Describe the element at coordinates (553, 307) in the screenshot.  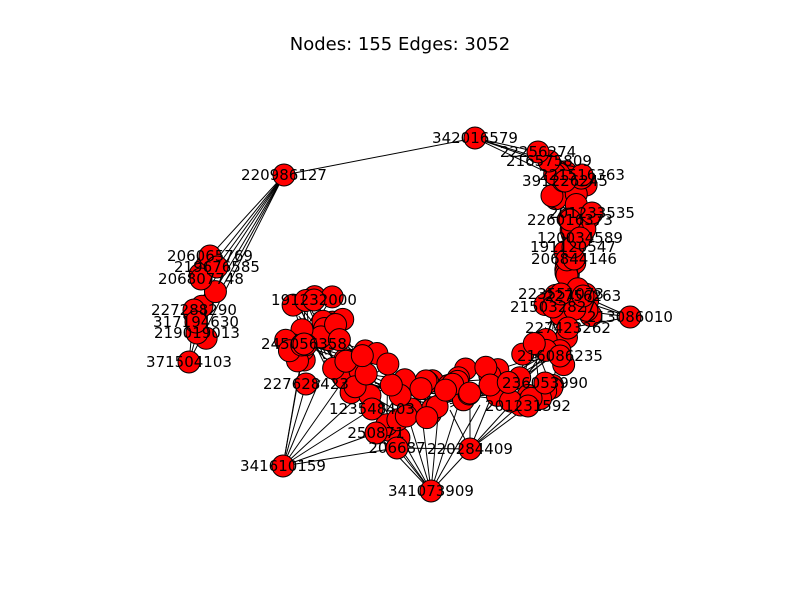
I see `node-label: 215032827` at that location.